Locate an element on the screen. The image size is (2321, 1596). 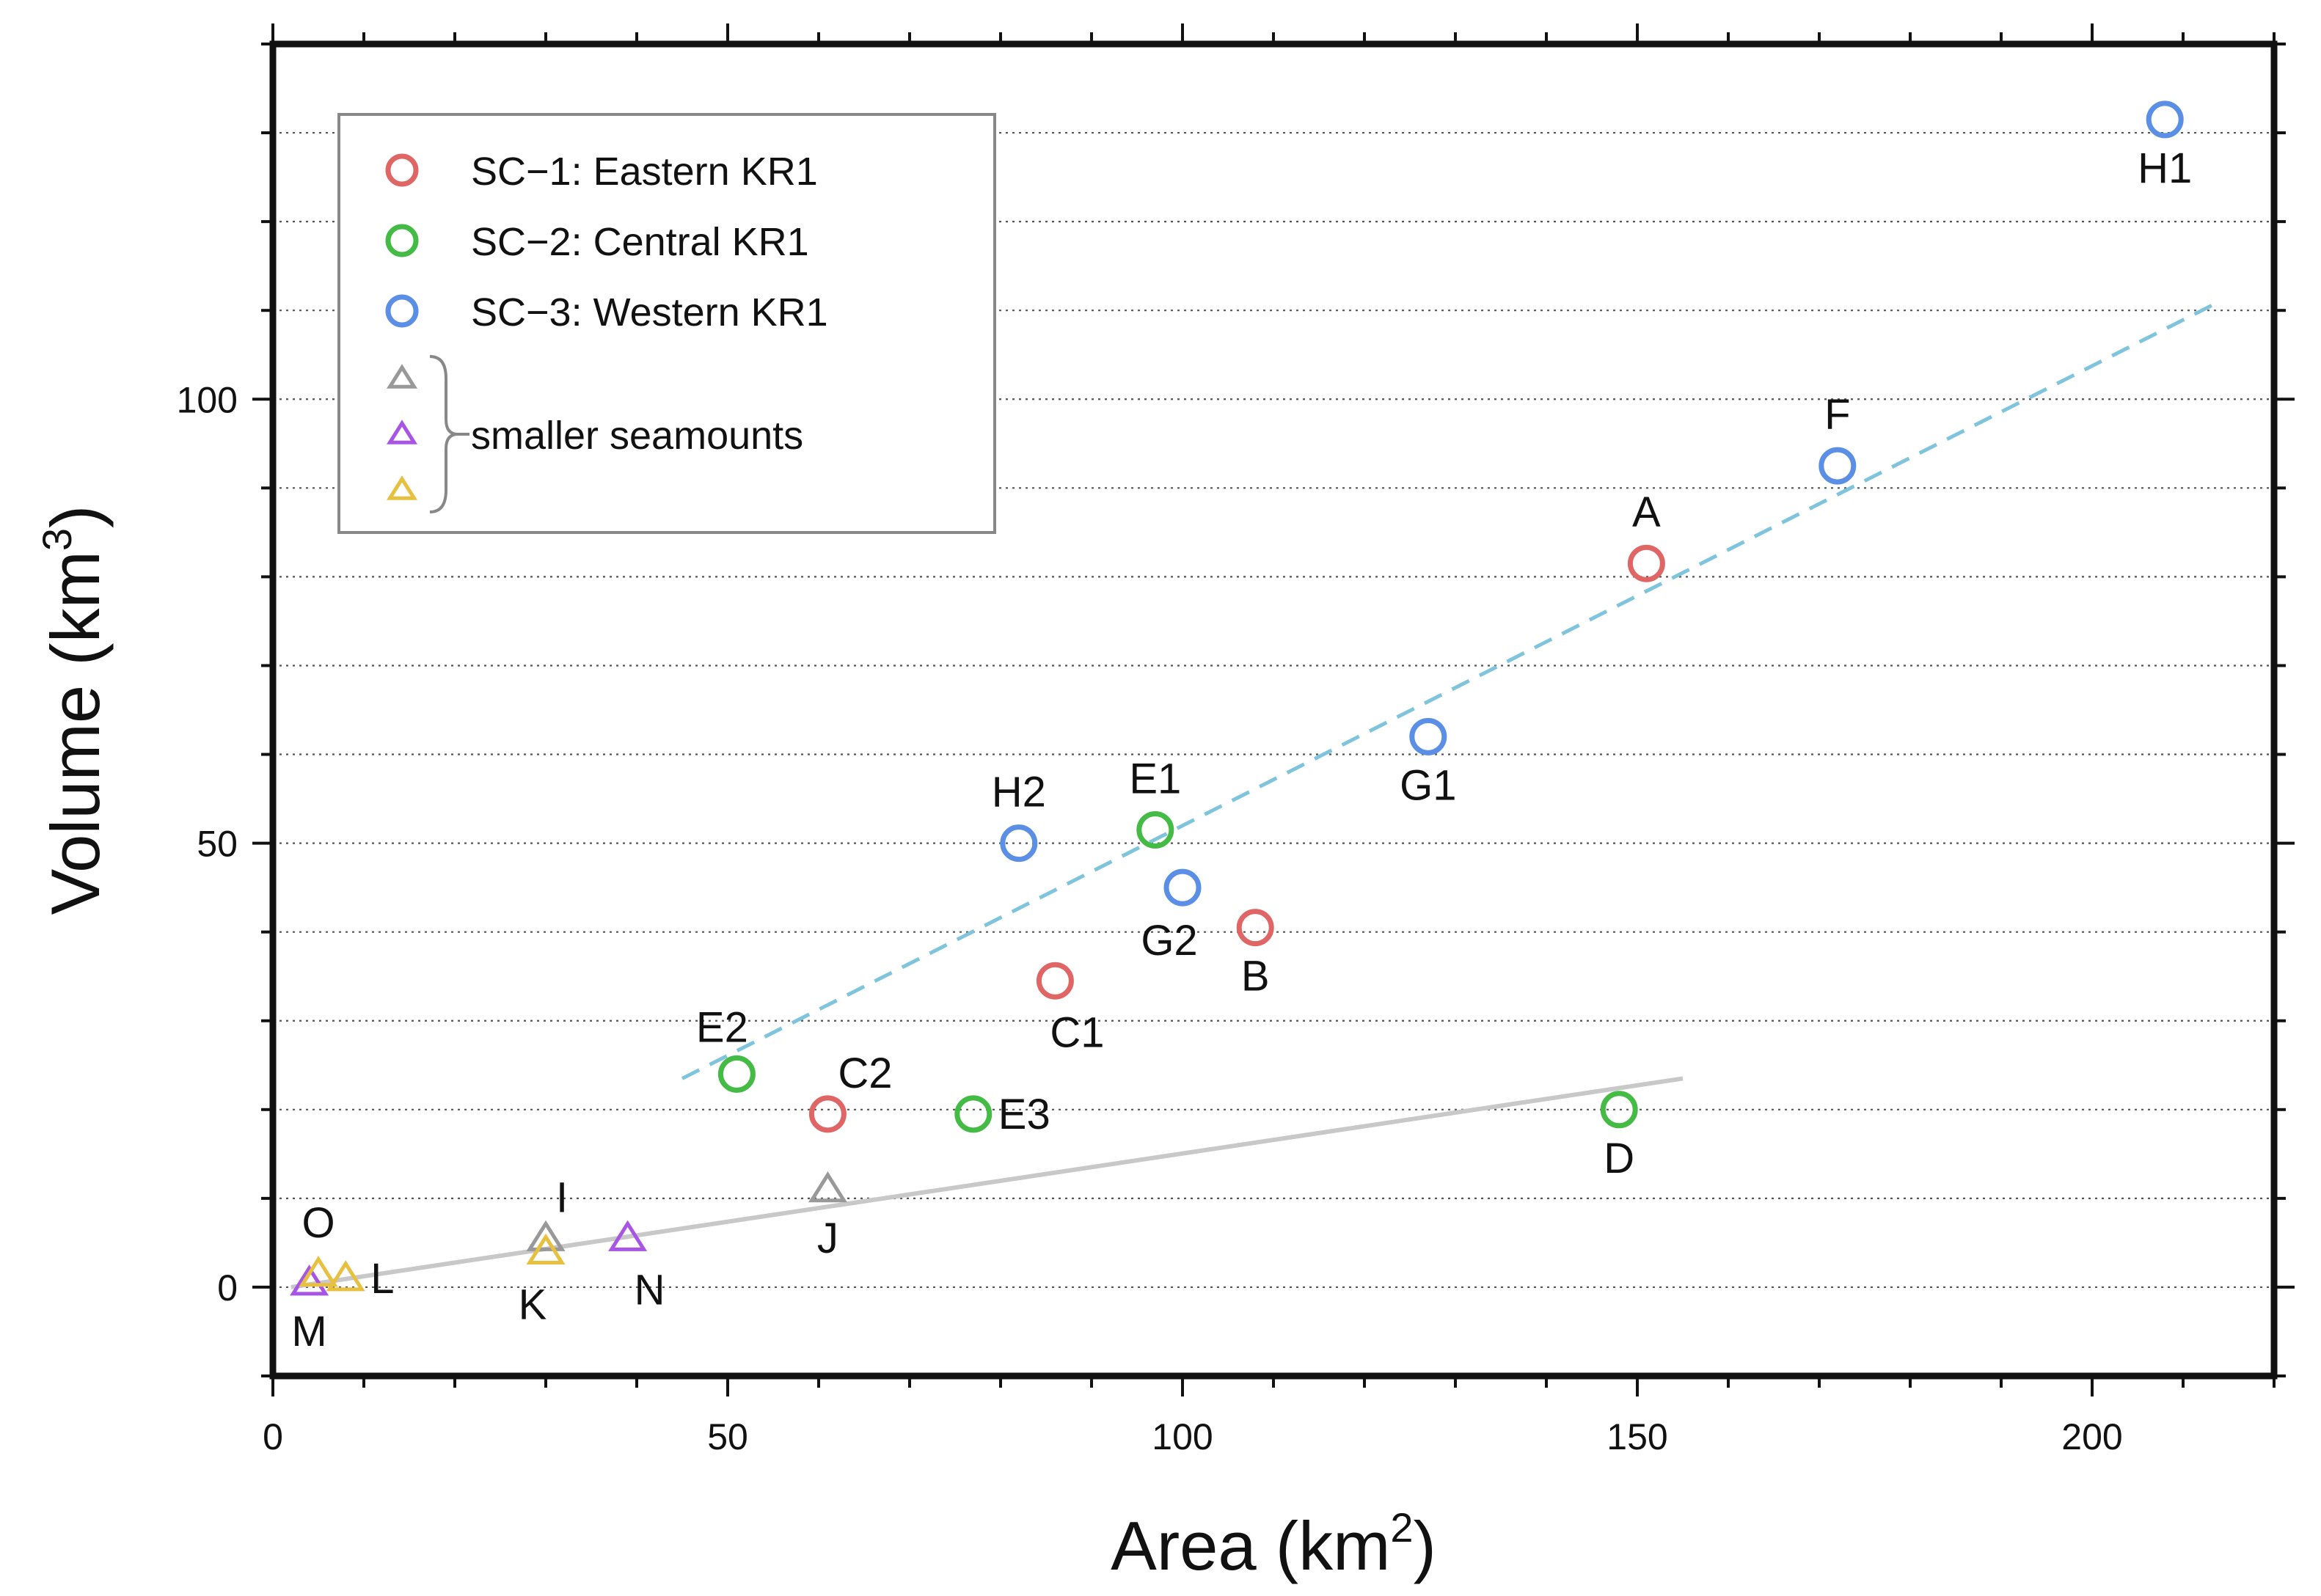
point-e1-marker is located at coordinates (1155, 829).